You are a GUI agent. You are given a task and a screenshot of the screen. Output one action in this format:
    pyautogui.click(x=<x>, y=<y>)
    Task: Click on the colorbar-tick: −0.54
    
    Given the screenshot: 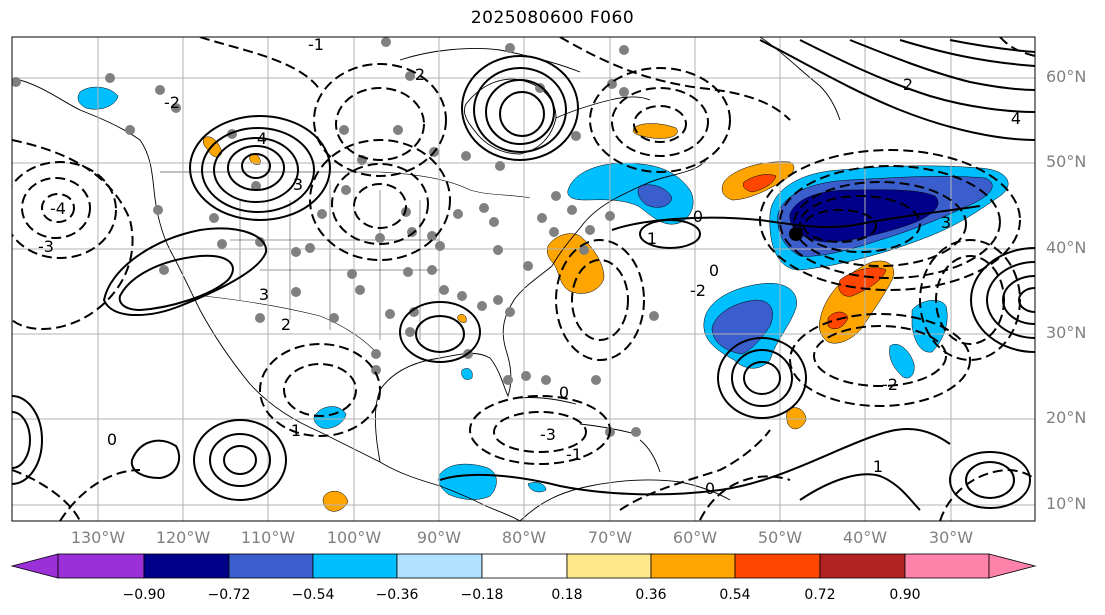 What is the action you would take?
    pyautogui.click(x=313, y=595)
    